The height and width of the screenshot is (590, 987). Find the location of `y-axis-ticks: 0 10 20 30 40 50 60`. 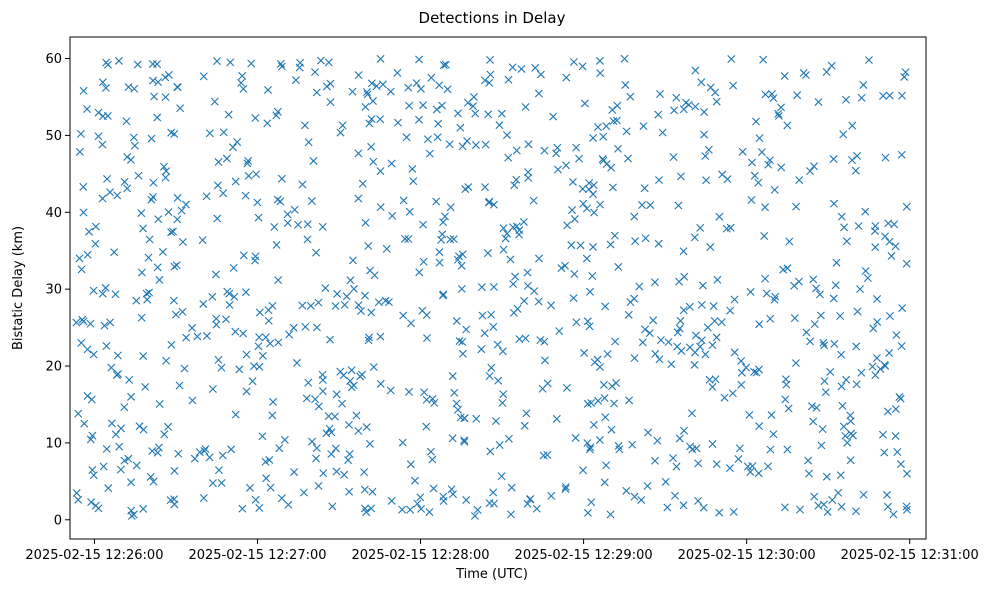

y-axis-ticks: 0 10 20 30 40 50 60 is located at coordinates (57, 290).